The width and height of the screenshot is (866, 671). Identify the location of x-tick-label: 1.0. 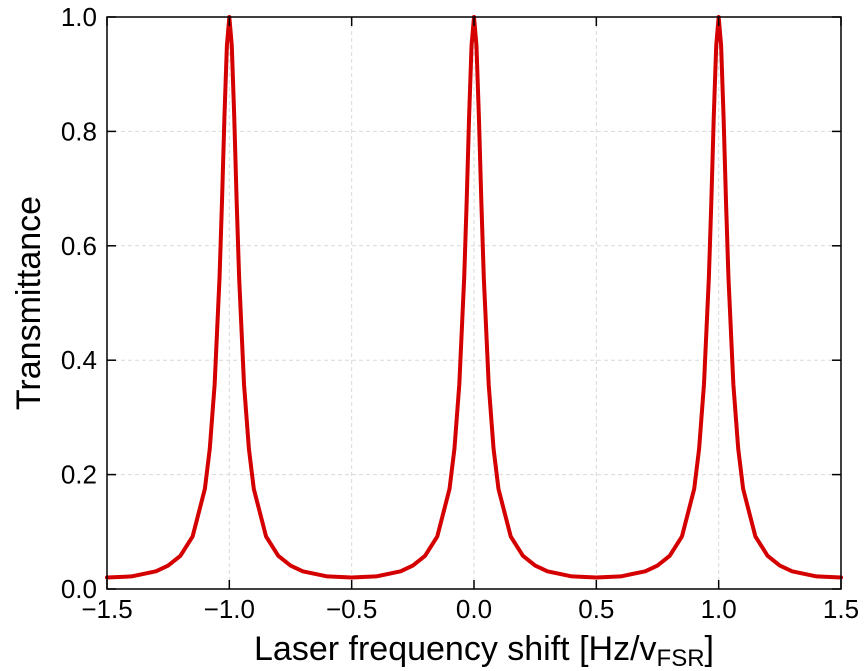
(719, 609).